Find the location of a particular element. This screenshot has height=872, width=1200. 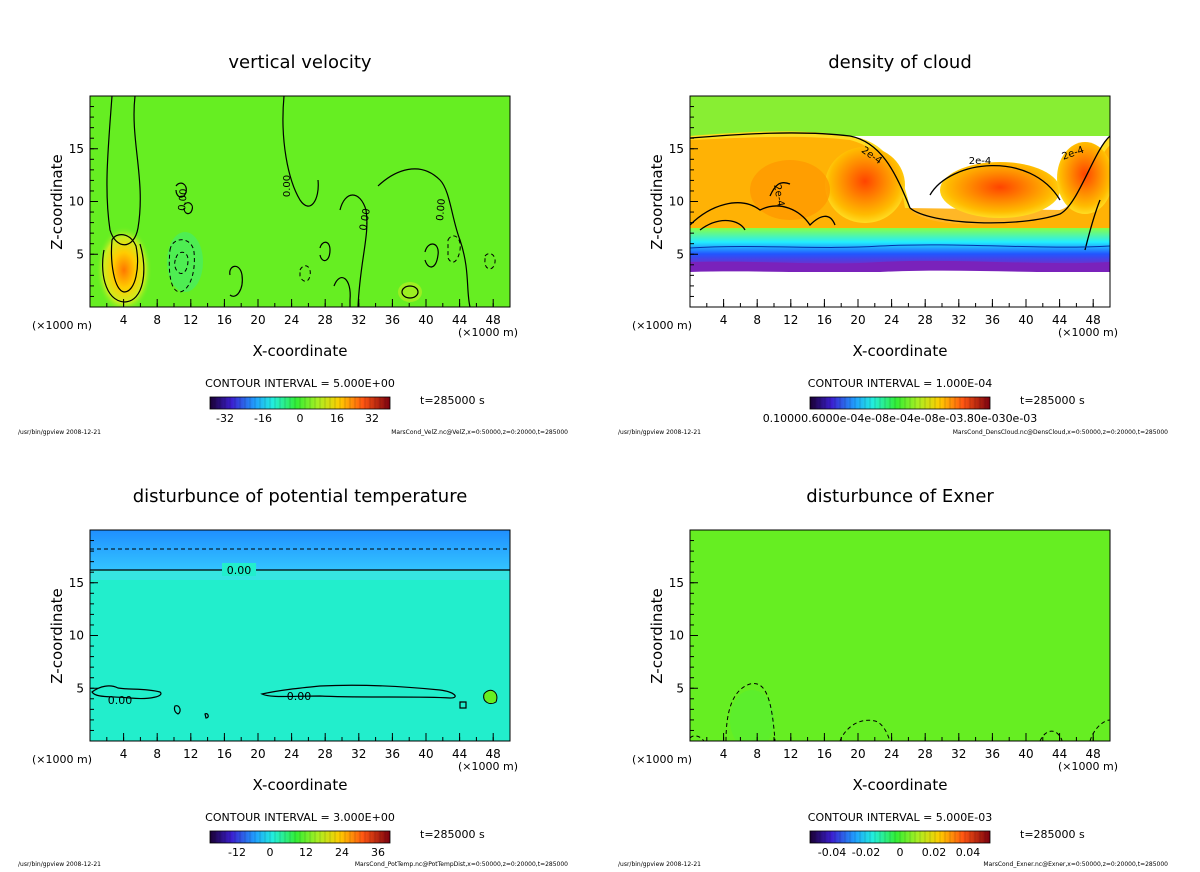

colorbar-tick: -32 is located at coordinates (225, 418).